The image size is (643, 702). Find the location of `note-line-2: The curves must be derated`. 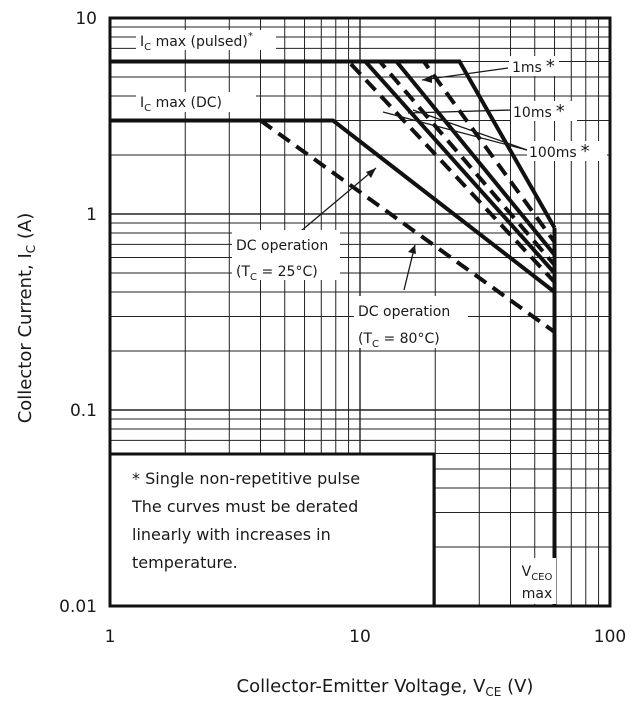

note-line-2: The curves must be derated is located at coordinates (244, 506).